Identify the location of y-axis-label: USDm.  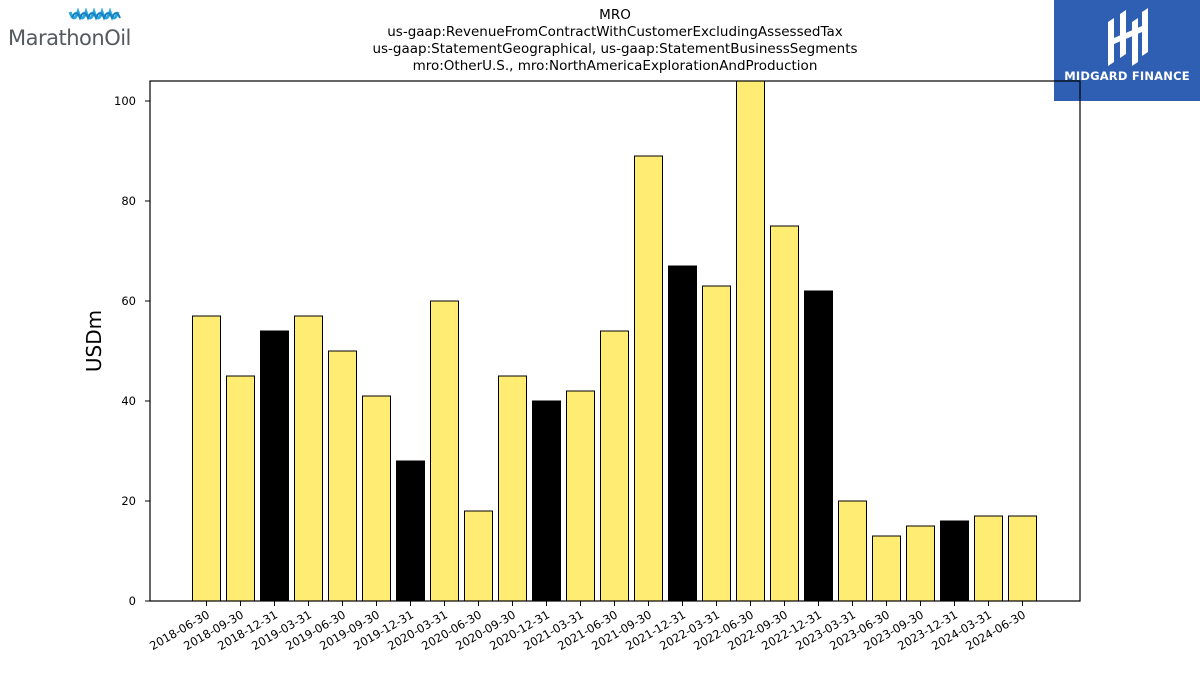
(94, 341).